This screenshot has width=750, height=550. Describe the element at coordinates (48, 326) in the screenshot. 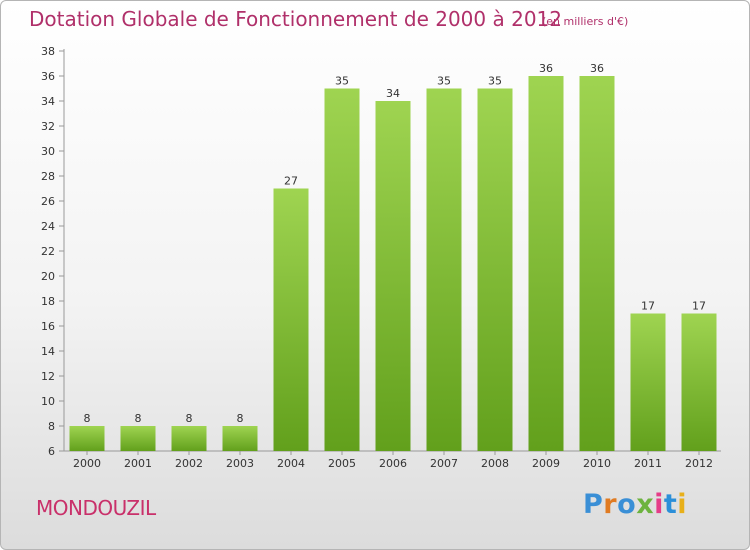

I see `y-tick-label: 16` at that location.